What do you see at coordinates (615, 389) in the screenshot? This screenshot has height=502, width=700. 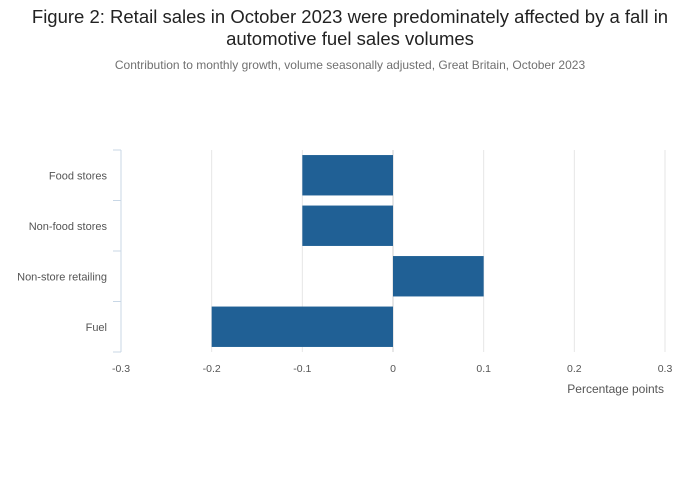 I see `x-axis-label: Percentage points` at bounding box center [615, 389].